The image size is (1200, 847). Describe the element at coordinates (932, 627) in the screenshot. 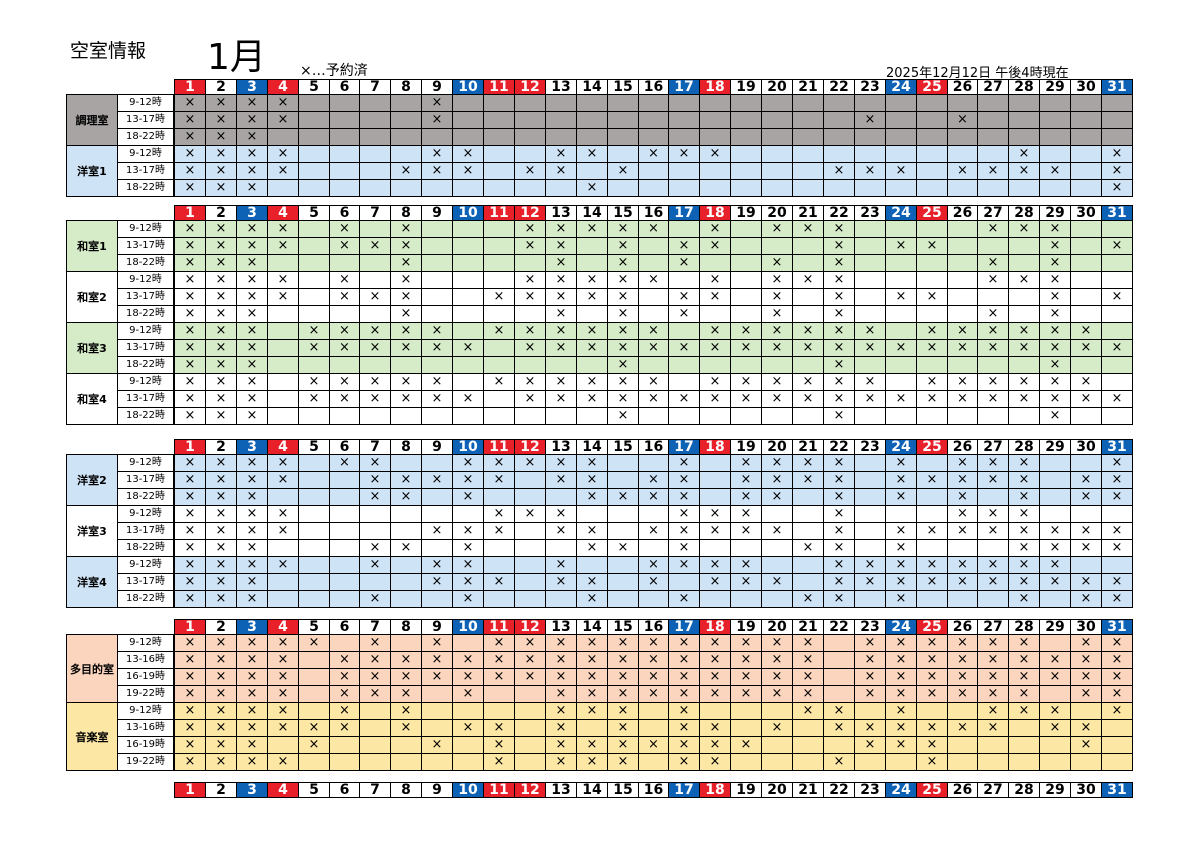

I see `day-header-25: 25` at that location.